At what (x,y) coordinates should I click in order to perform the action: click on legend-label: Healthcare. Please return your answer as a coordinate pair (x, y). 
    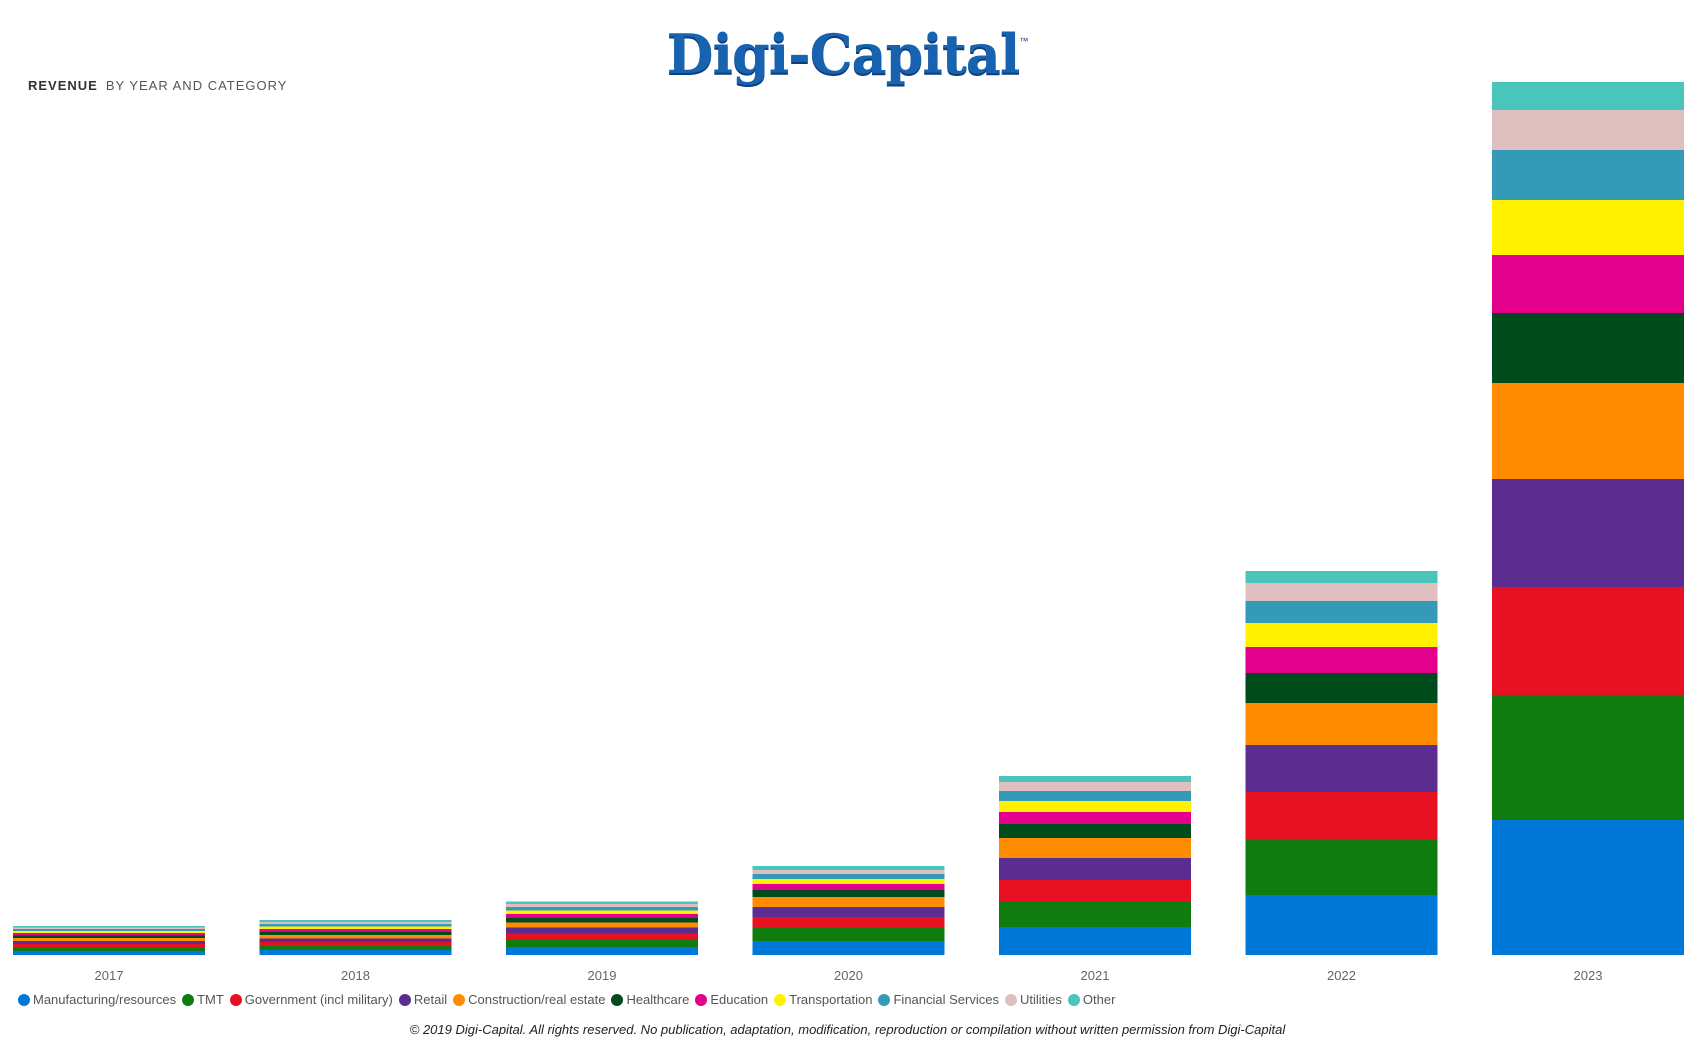
    Looking at the image, I should click on (658, 999).